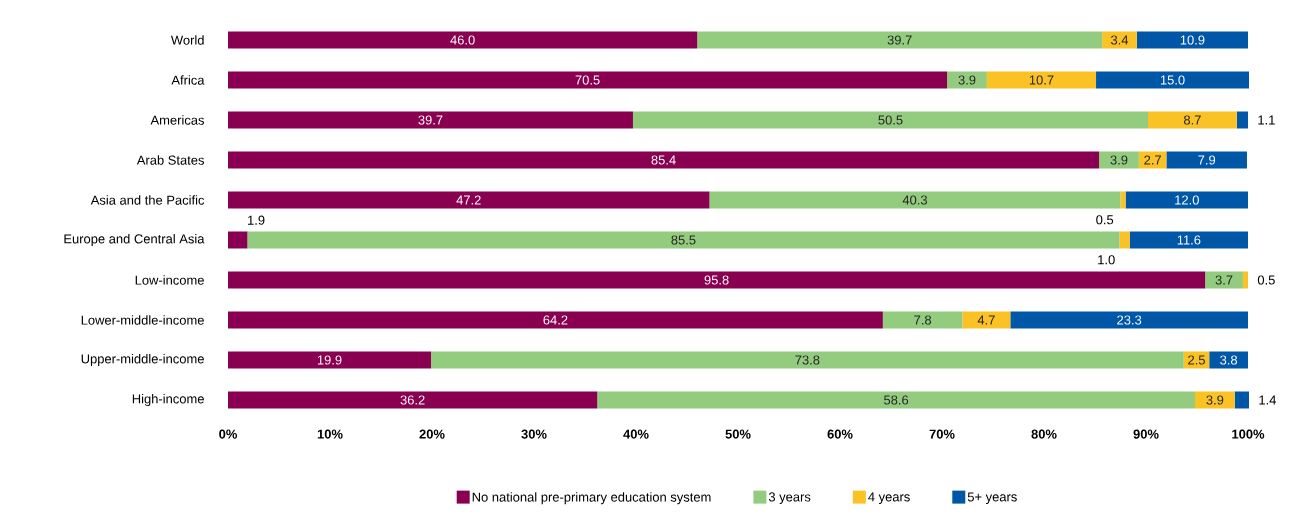  Describe the element at coordinates (142, 360) in the screenshot. I see `y-tick-label: Upper-middle-income` at that location.